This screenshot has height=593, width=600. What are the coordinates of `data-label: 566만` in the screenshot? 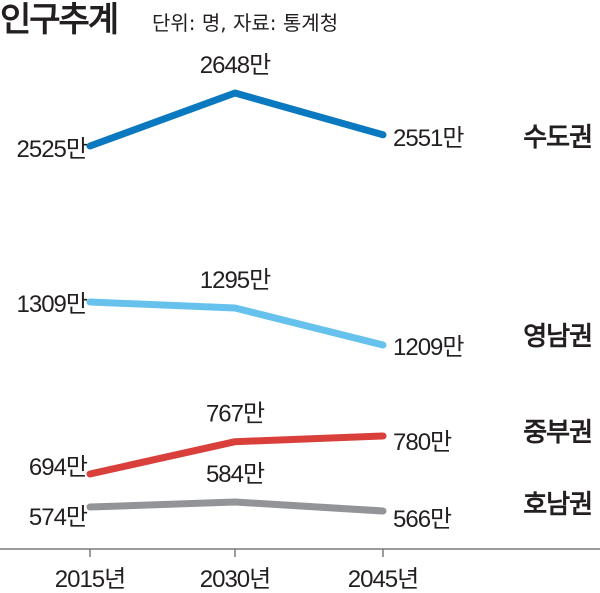 It's located at (422, 519).